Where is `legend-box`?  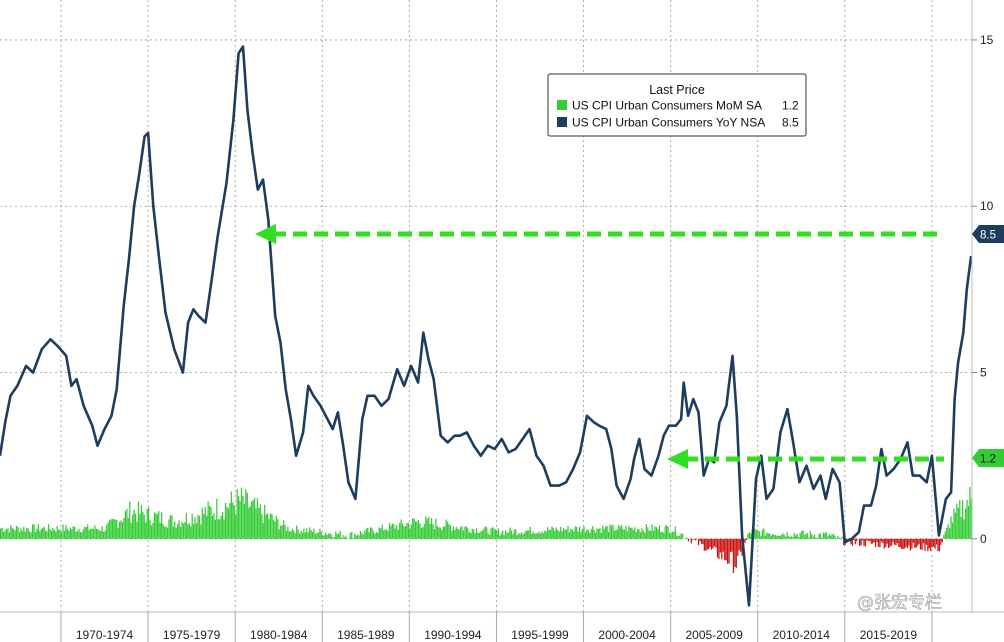
legend-box is located at coordinates (677, 105).